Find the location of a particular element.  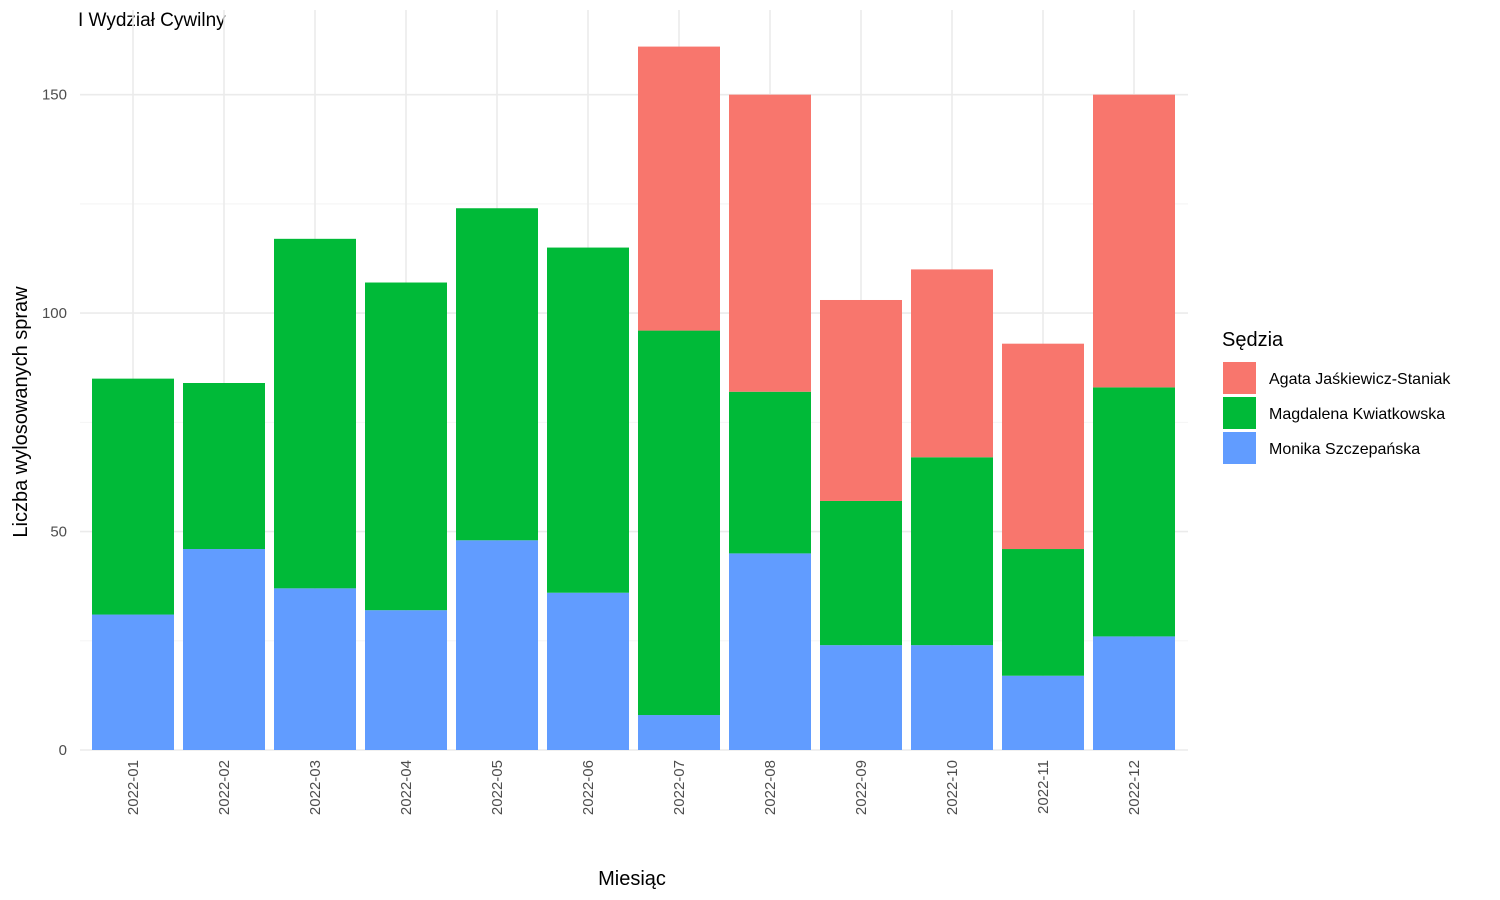

bar-segment-2022-10-s2 is located at coordinates (952, 363).